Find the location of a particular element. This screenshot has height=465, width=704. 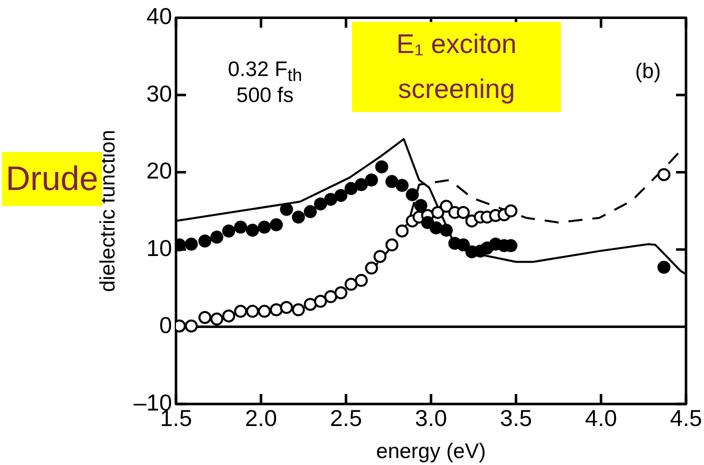

y-tick-label: 0 is located at coordinates (165, 325).